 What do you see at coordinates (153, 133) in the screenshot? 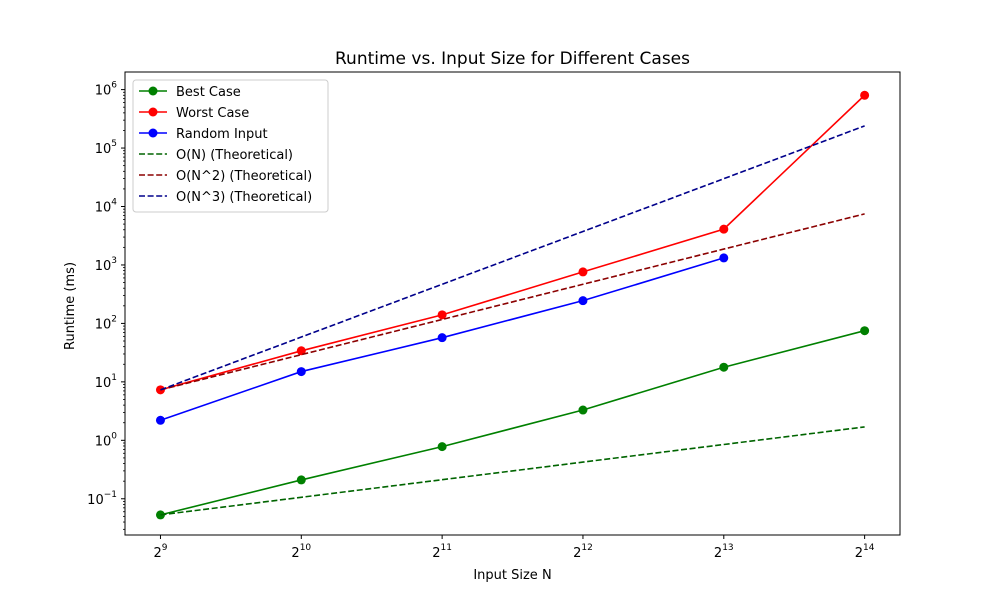
I see `legend-marker-random-input` at bounding box center [153, 133].